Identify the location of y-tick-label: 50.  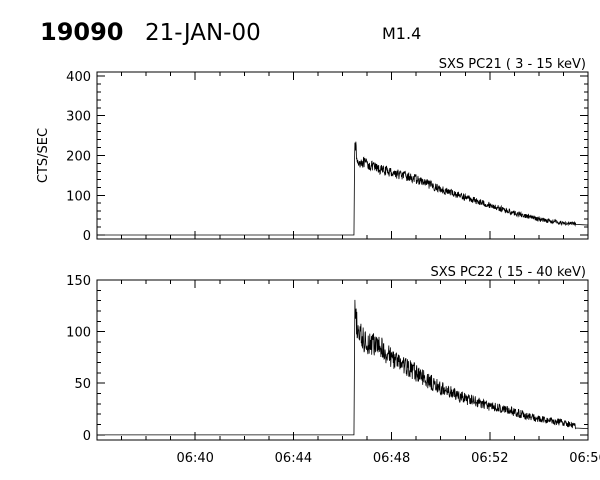
(82, 384).